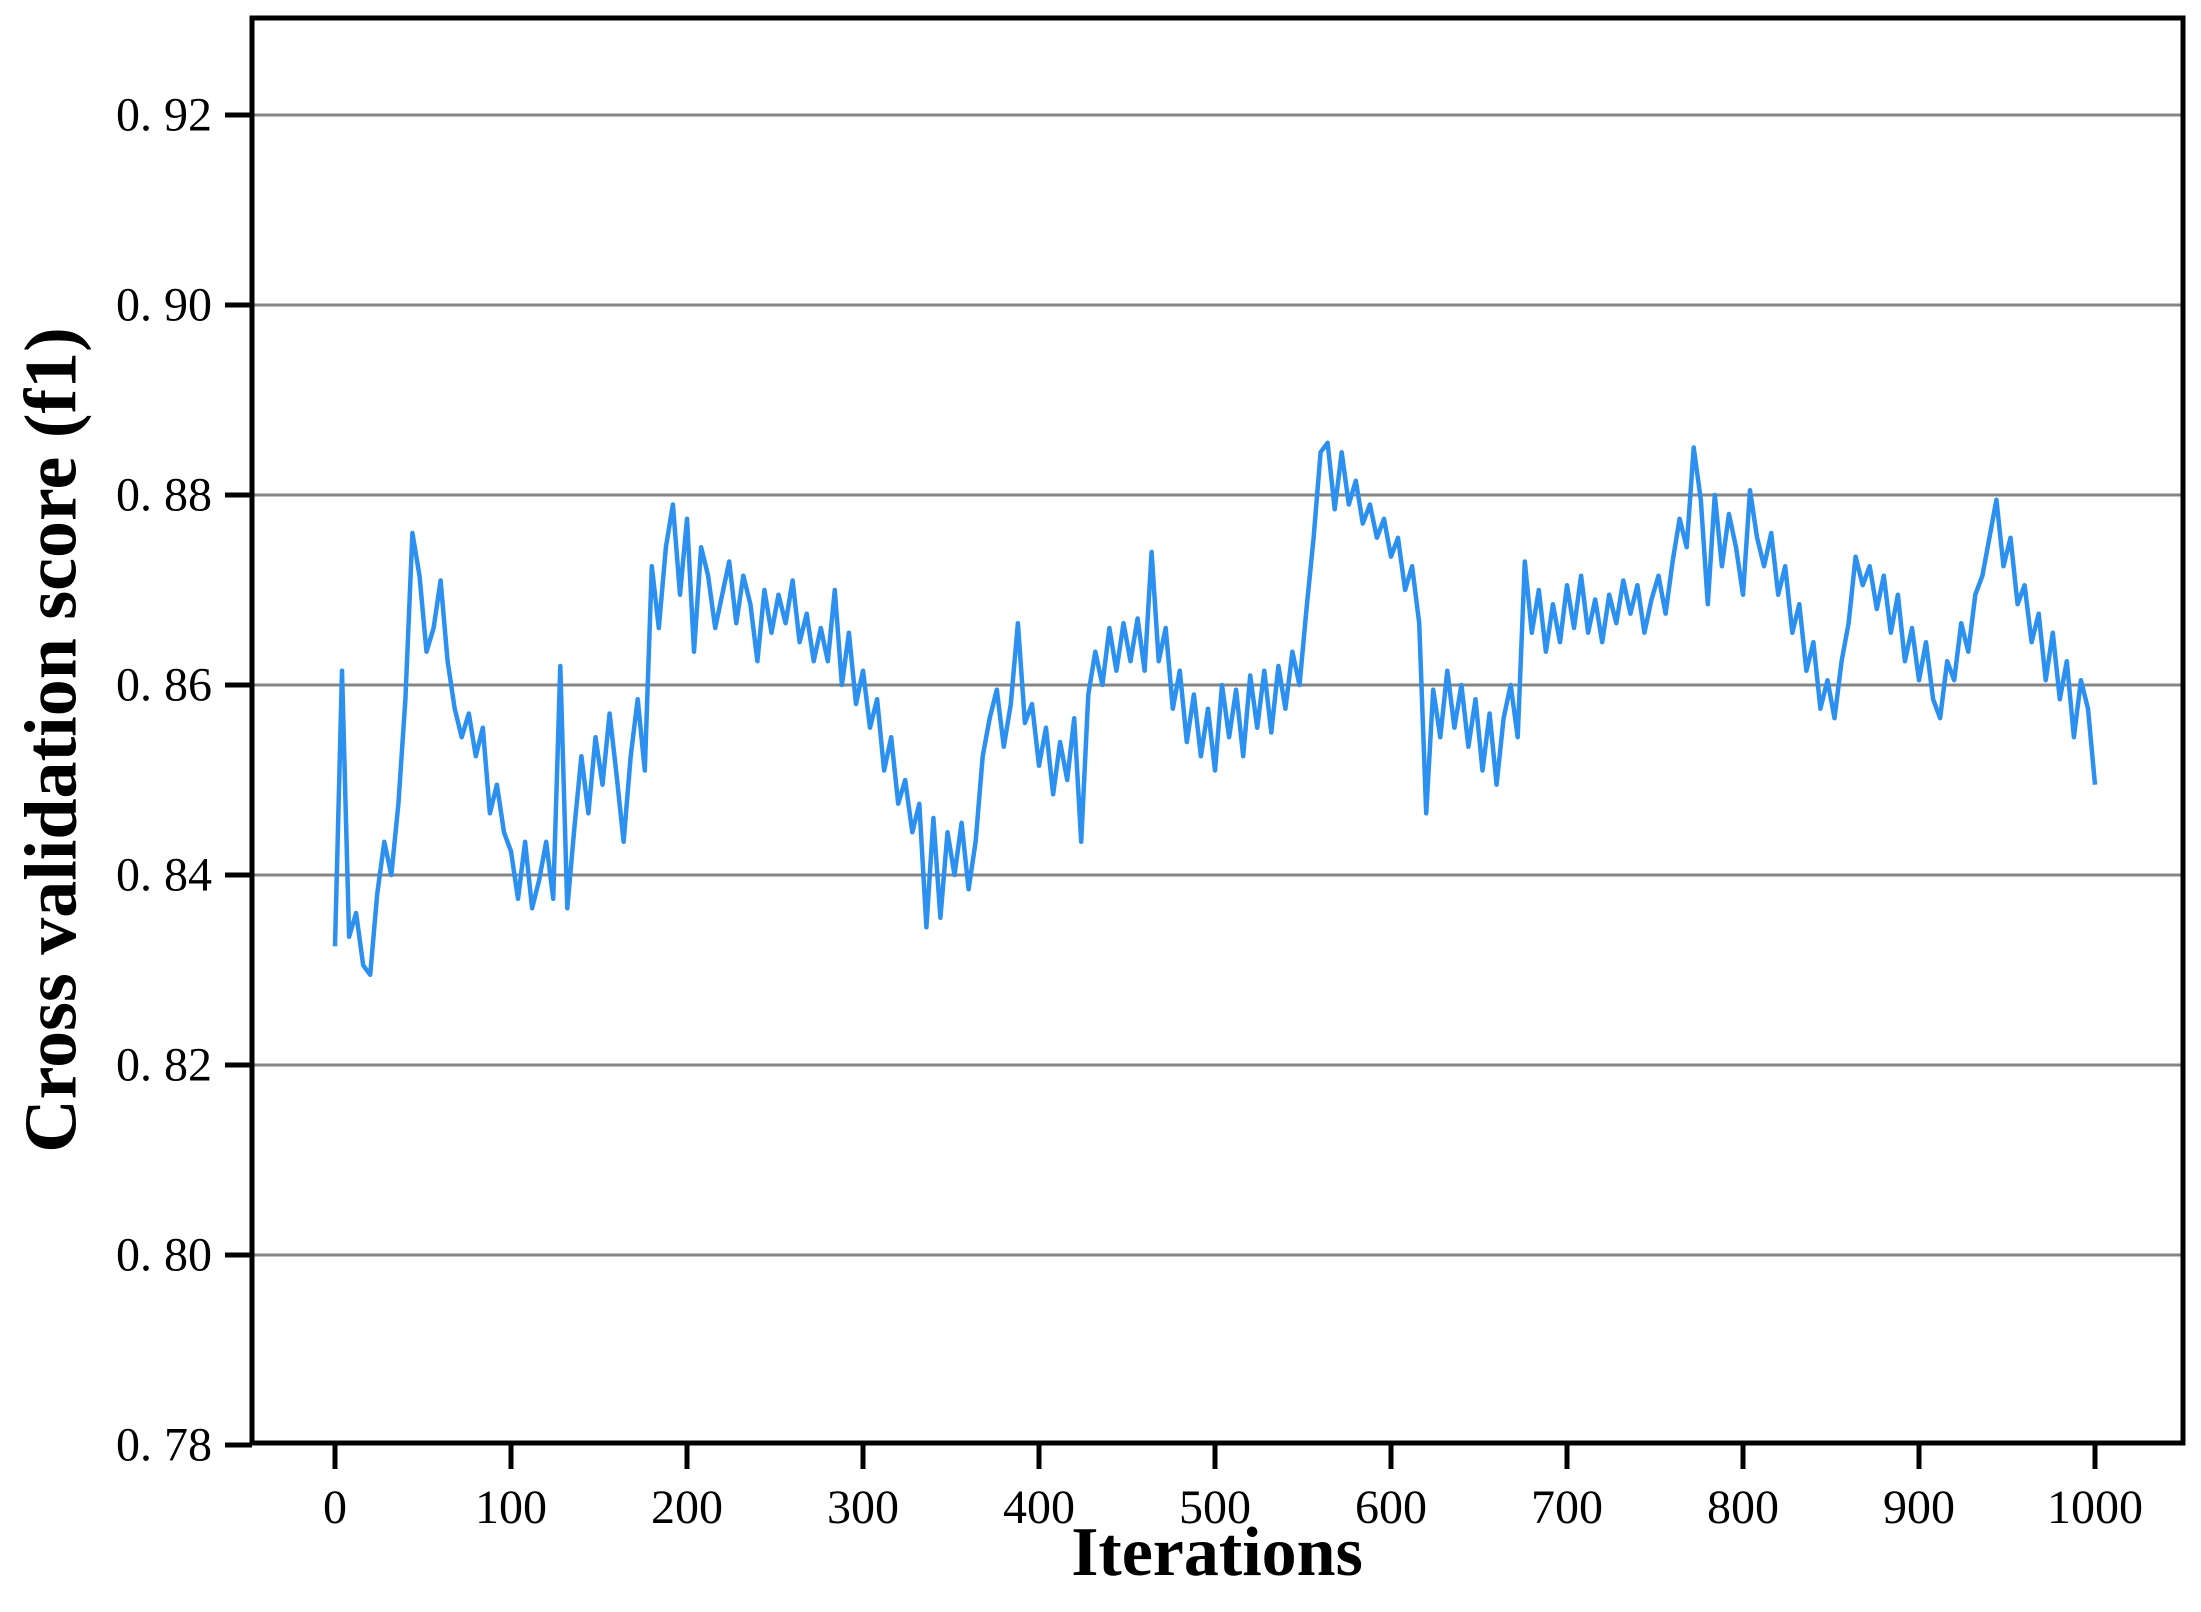 The width and height of the screenshot is (2201, 1612). I want to click on y-axis-title: Cross validation score (f1), so click(51, 740).